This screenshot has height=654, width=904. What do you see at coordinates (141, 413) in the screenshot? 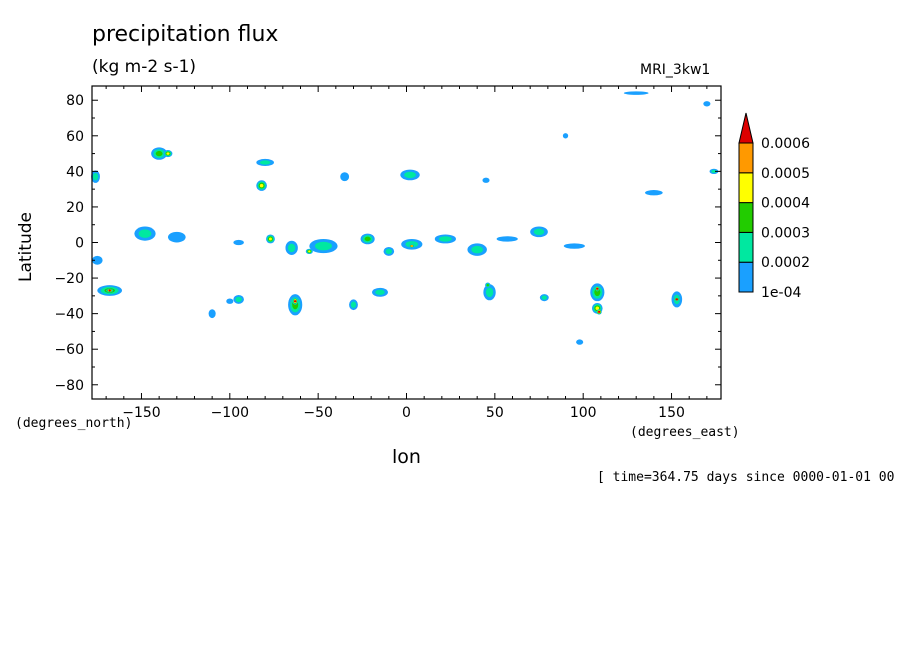
I see `x-tick-label: −150` at bounding box center [141, 413].